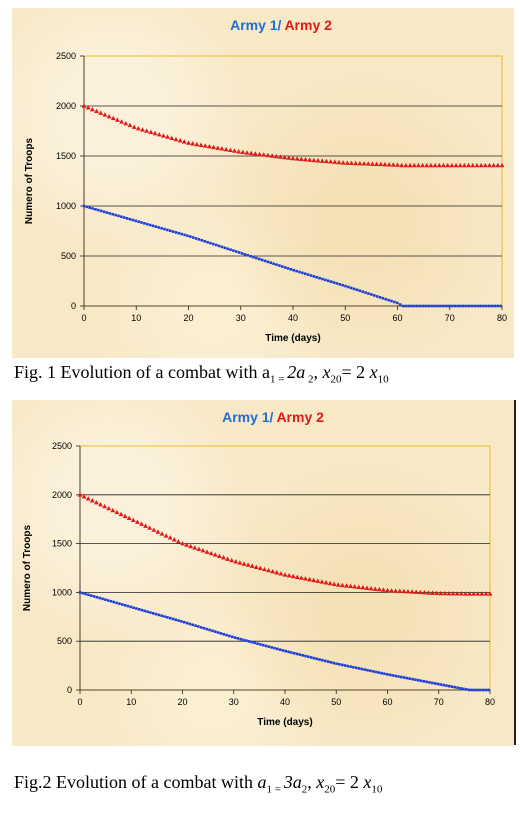  What do you see at coordinates (514, 572) in the screenshot?
I see `page-border` at bounding box center [514, 572].